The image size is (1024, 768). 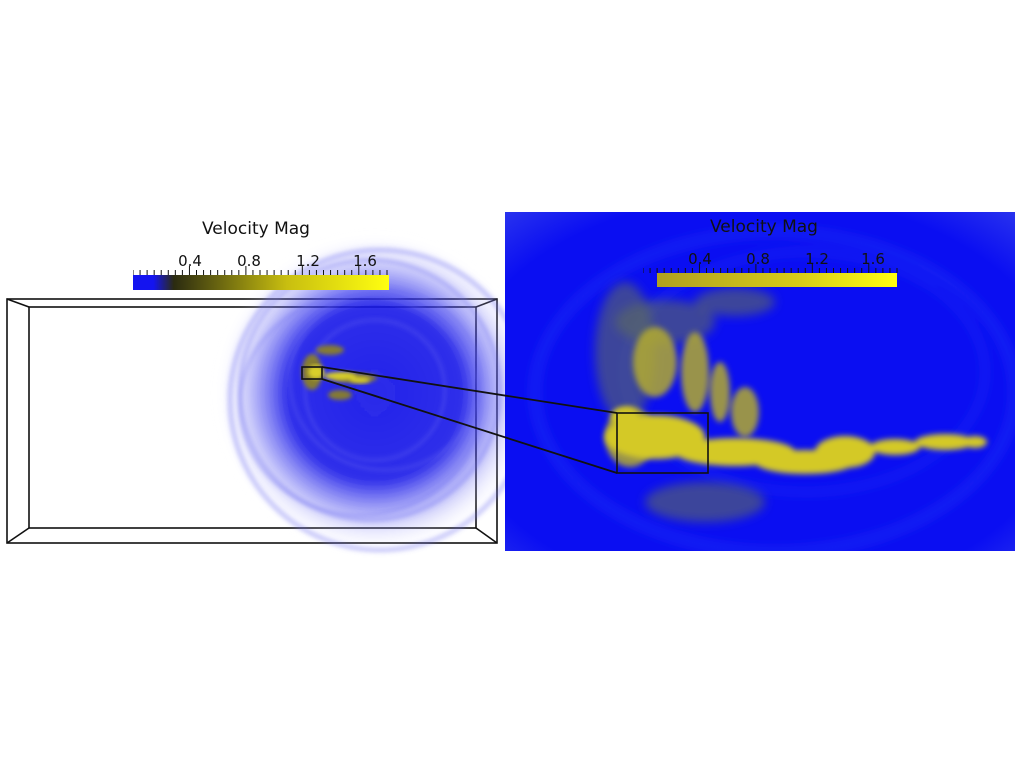 I want to click on zoom-tick-label-3: 1.6, so click(x=873, y=259).